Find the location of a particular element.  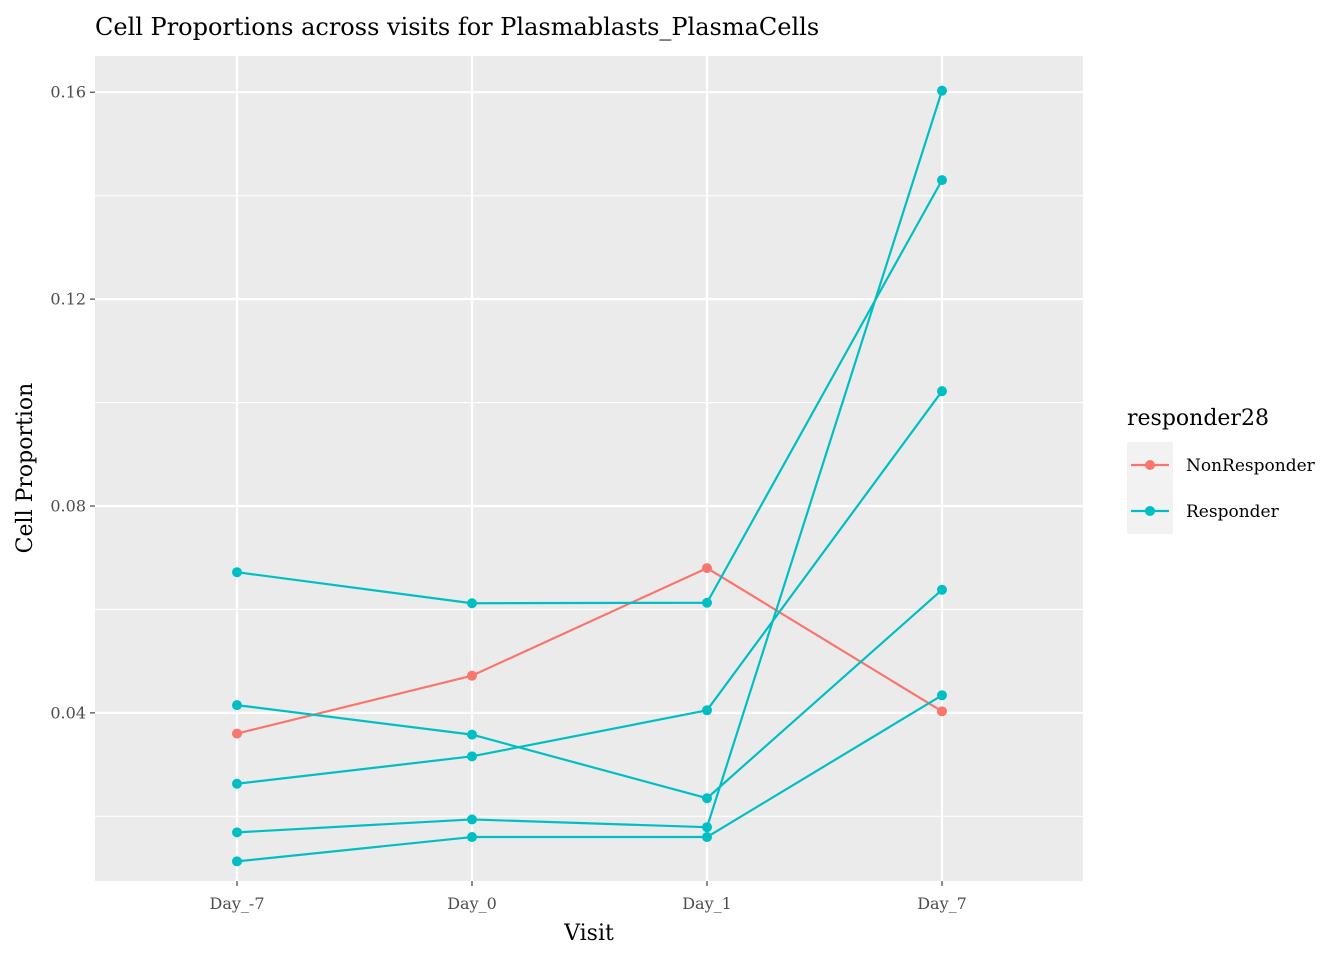

y-tick-label: 0.08 is located at coordinates (68, 506).